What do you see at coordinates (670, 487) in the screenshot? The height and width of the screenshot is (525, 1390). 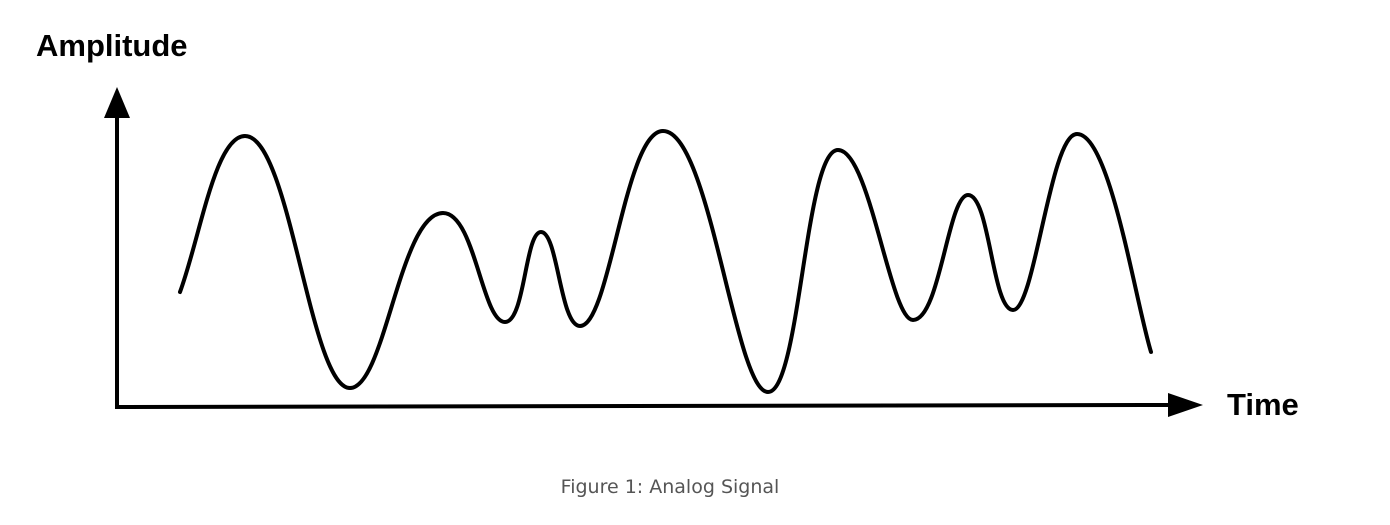 I see `figure-caption: Figure 1: Analog Signal` at bounding box center [670, 487].